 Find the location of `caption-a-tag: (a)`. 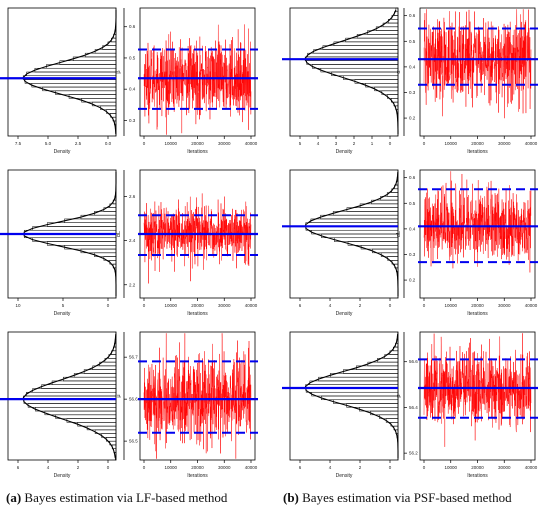

caption-a-tag: (a) is located at coordinates (14, 497).